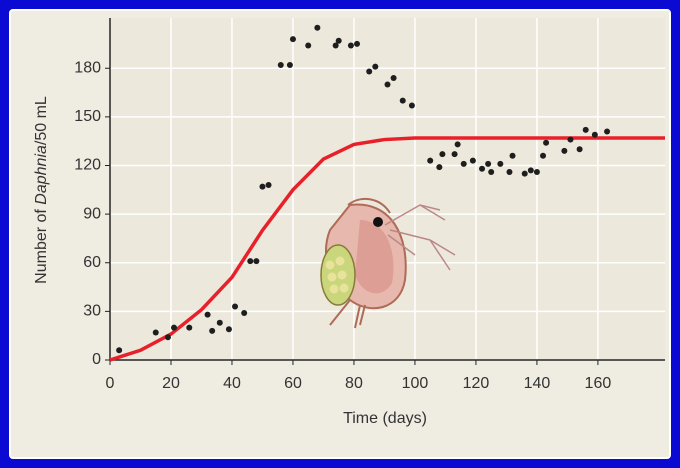 This screenshot has height=468, width=680. Describe the element at coordinates (232, 383) in the screenshot. I see `x-tick-label: 40` at that location.